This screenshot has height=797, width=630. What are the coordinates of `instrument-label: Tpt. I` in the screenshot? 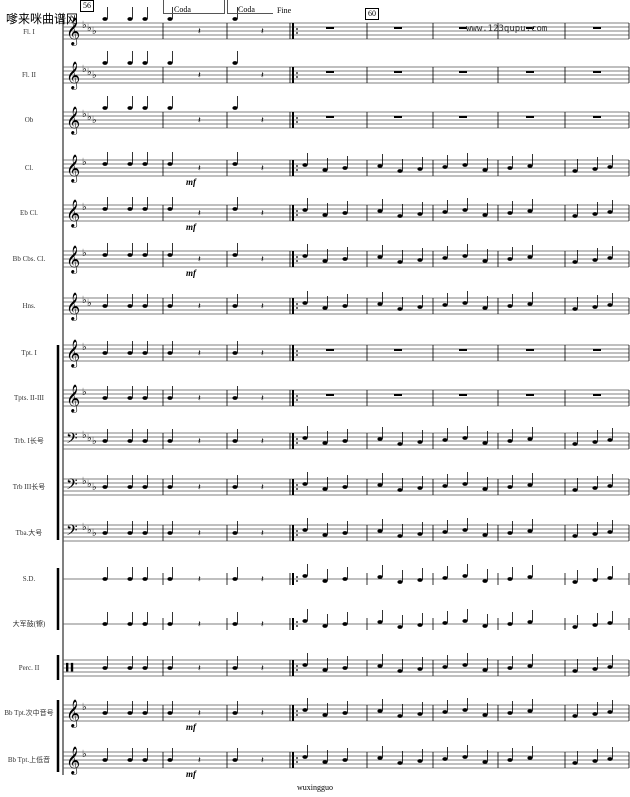 It's located at (29, 353).